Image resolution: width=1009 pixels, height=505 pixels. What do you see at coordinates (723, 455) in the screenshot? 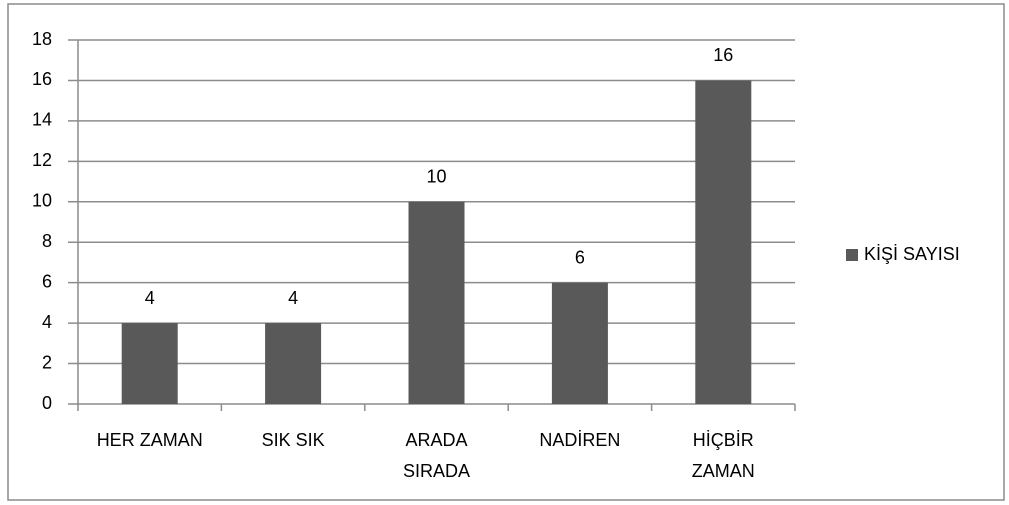
I see `x-tick-label: HİÇBİR ZAMAN` at bounding box center [723, 455].